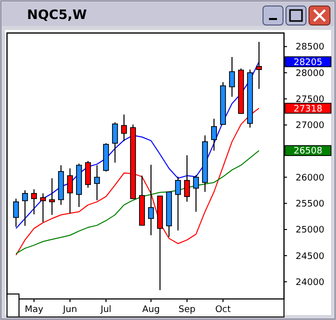 The width and height of the screenshot is (336, 320). I want to click on text: 28205, so click(308, 63).